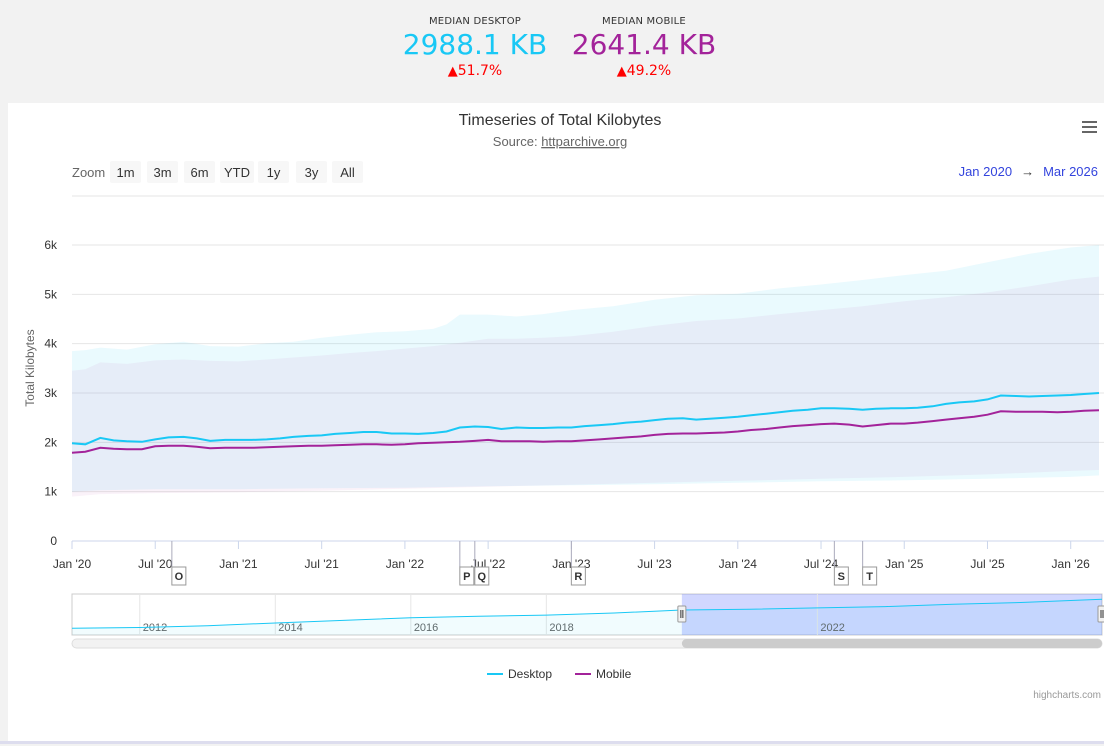 The width and height of the screenshot is (1104, 746). I want to click on x-tick-label: Jan '21, so click(238, 564).